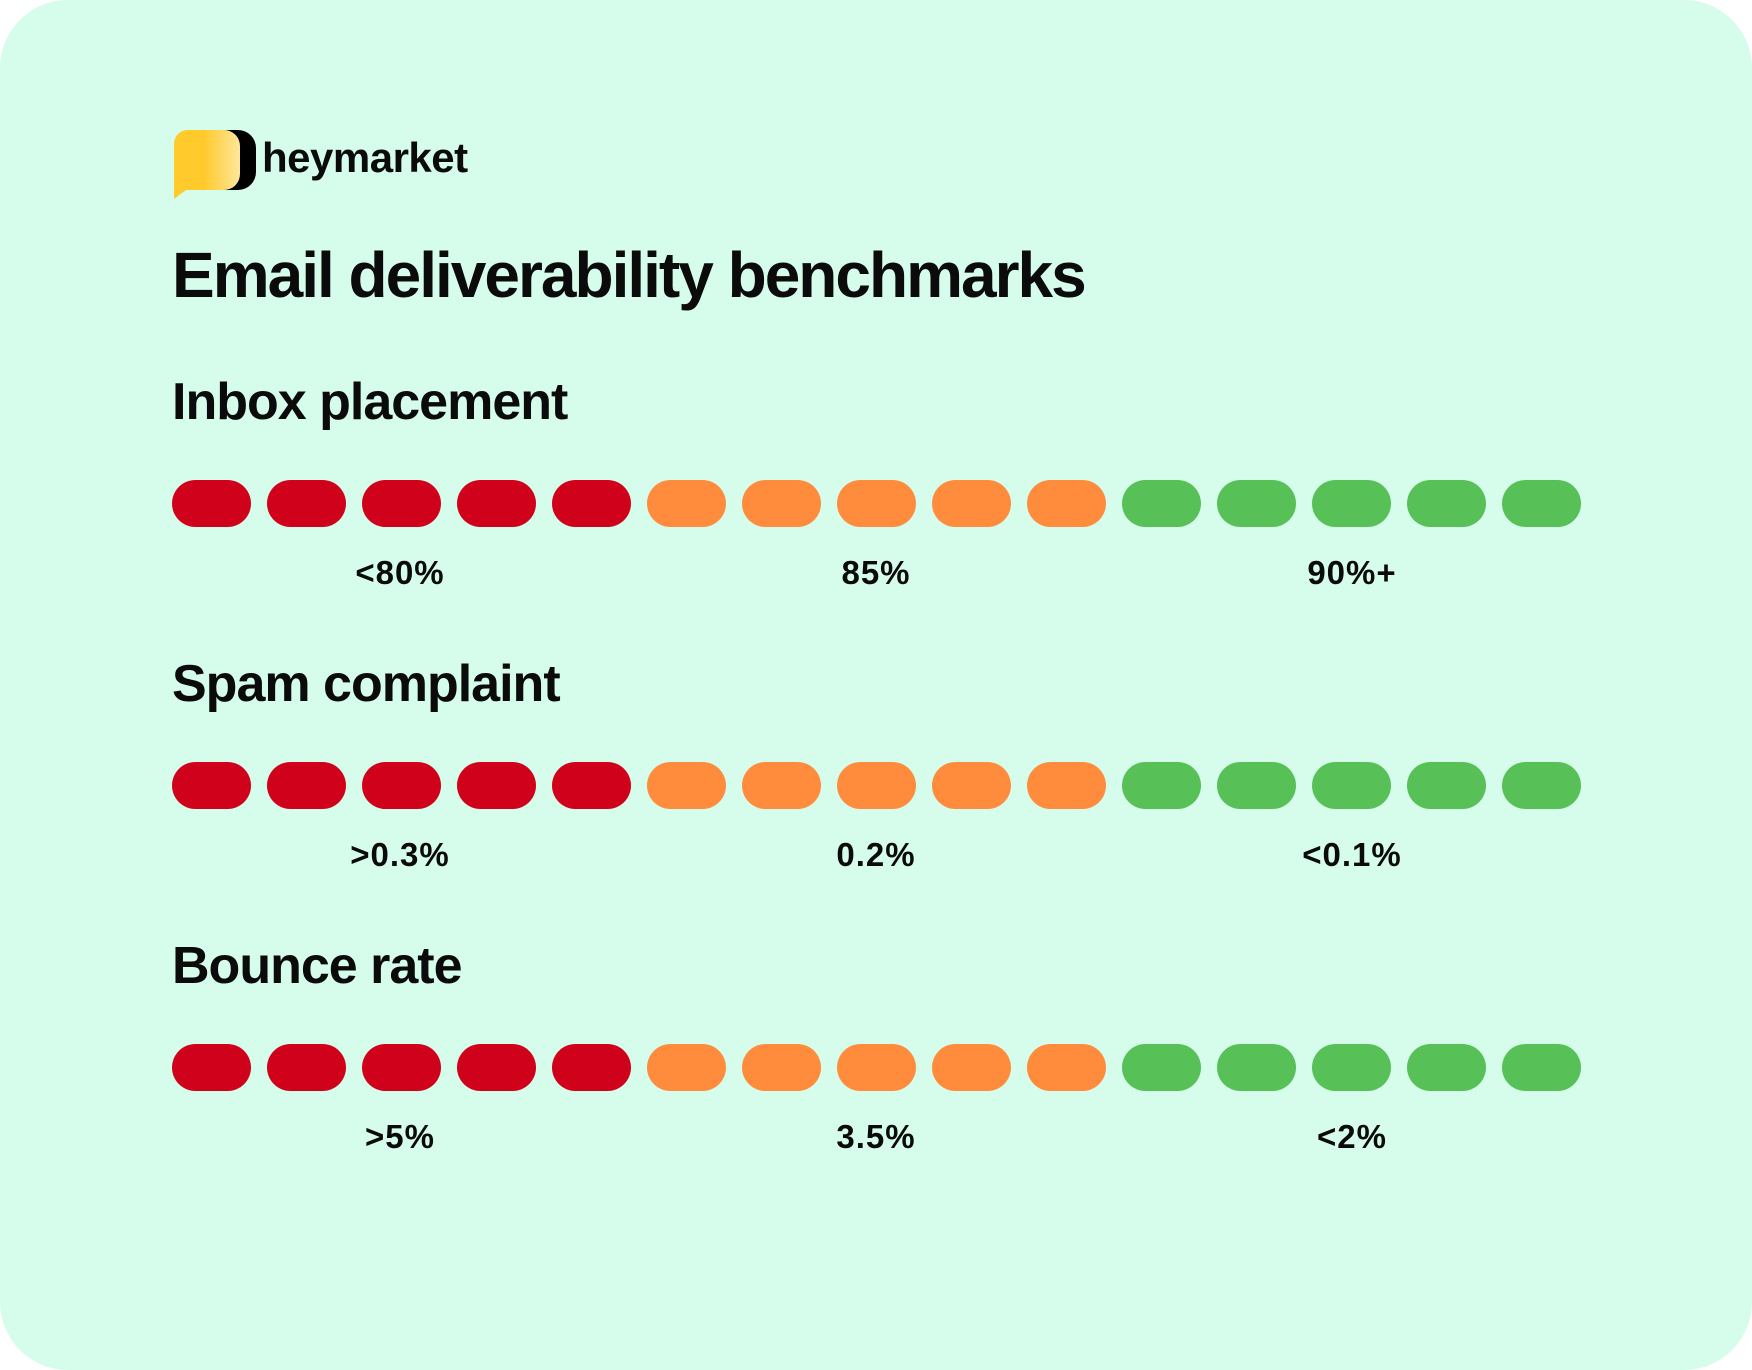 The image size is (1752, 1370). Describe the element at coordinates (365, 157) in the screenshot. I see `brand-name: heymarket` at that location.